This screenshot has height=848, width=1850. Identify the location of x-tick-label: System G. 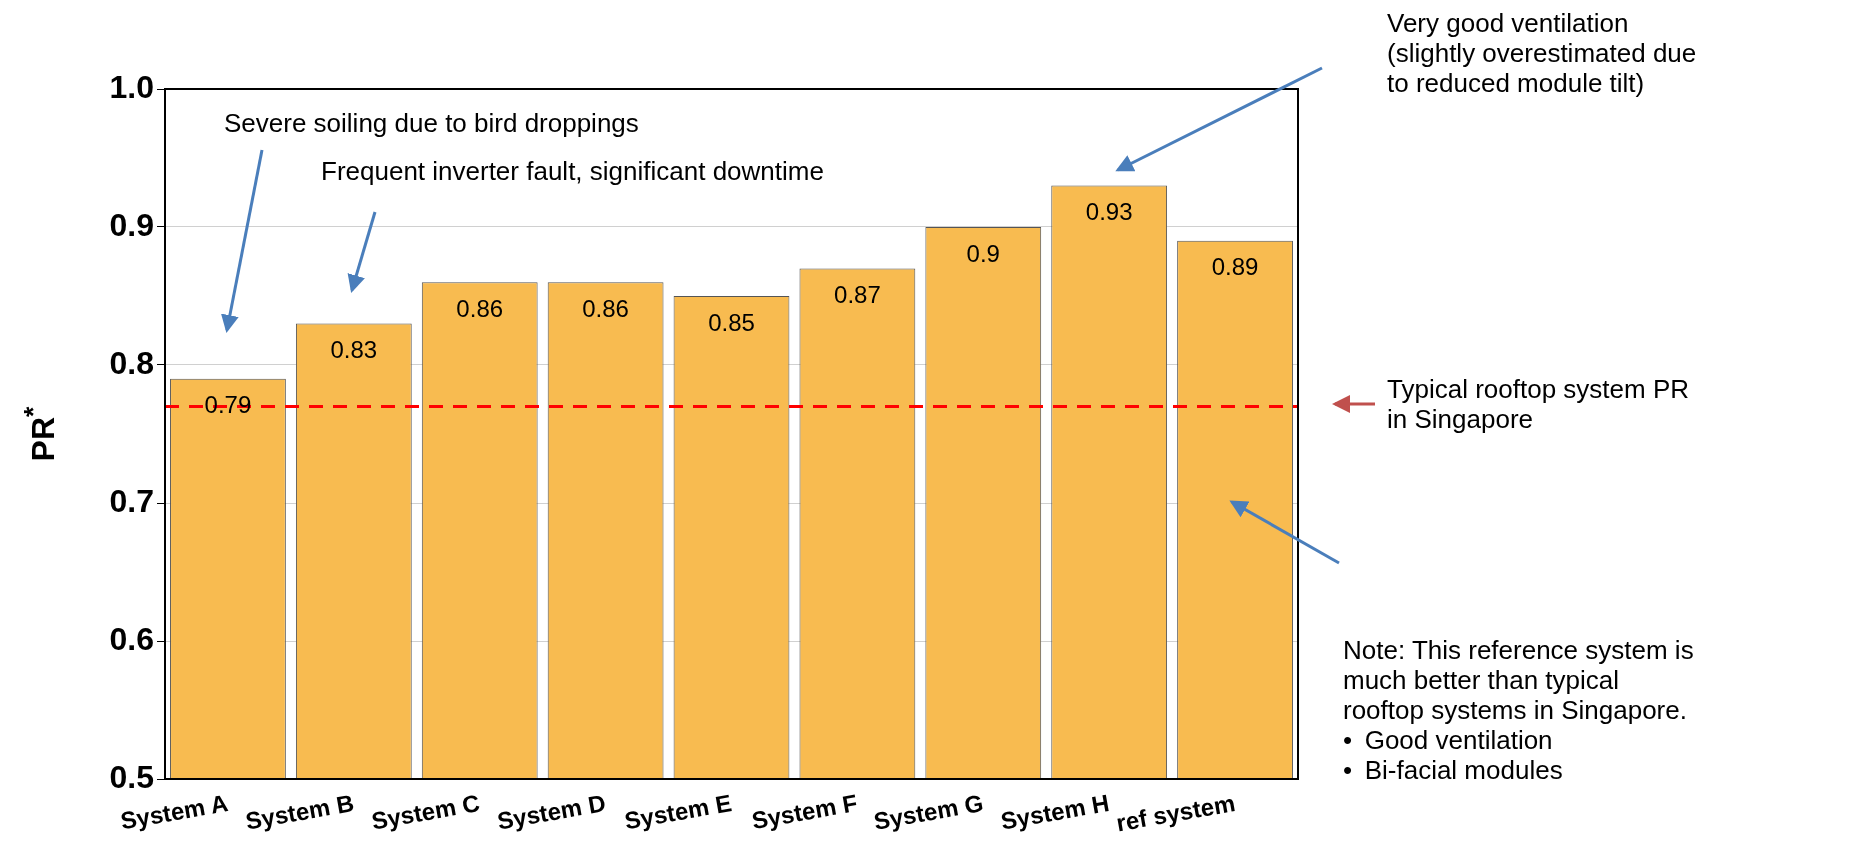
(928, 812).